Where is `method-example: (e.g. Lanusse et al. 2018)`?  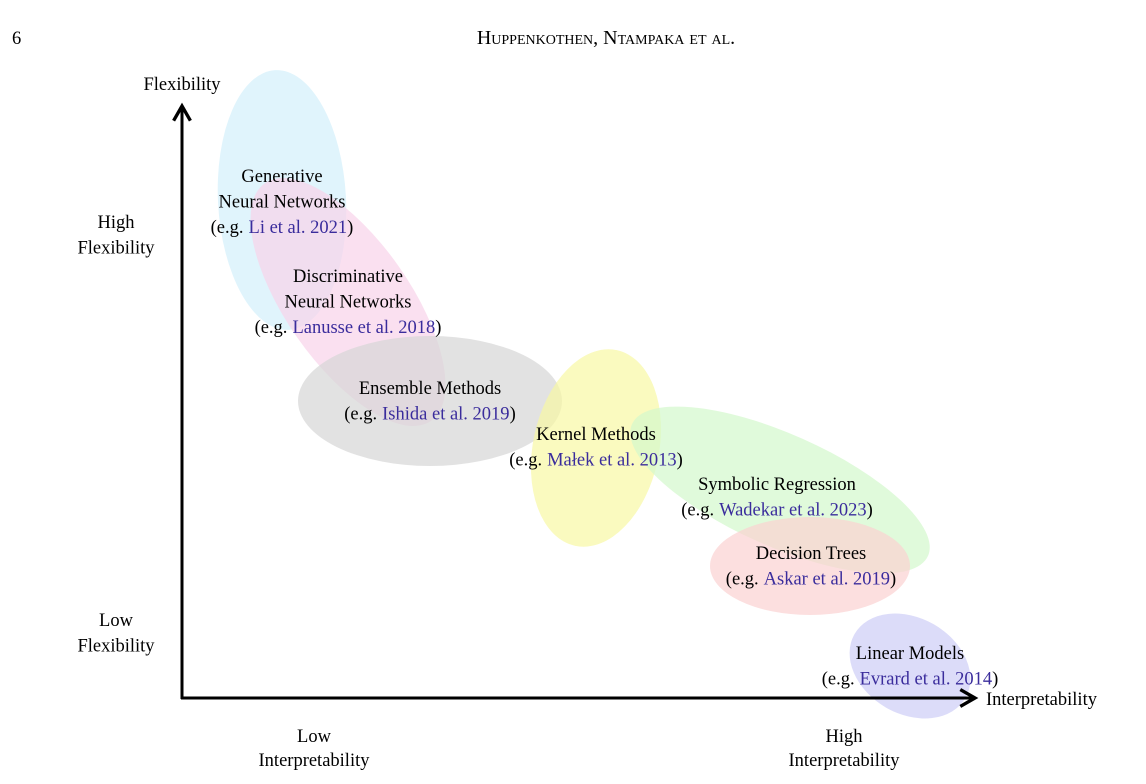 method-example: (e.g. Lanusse et al. 2018) is located at coordinates (348, 328).